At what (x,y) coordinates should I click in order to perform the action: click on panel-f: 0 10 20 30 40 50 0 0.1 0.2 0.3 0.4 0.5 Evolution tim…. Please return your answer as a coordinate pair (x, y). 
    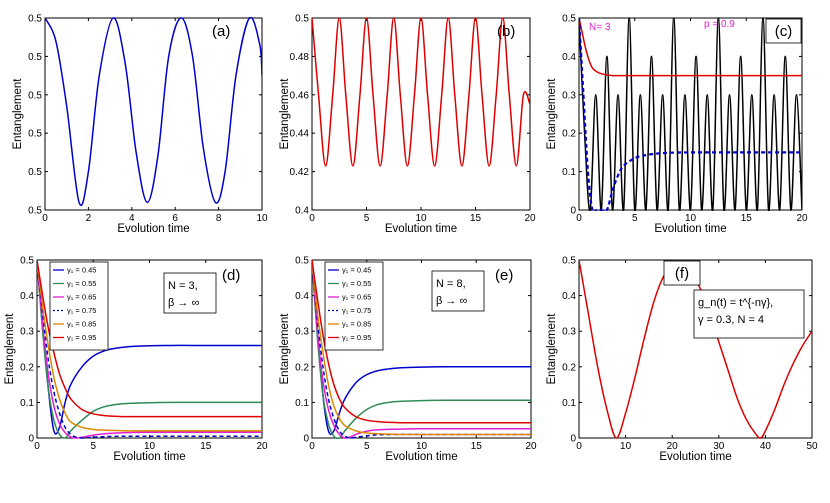
    Looking at the image, I should click on (682, 360).